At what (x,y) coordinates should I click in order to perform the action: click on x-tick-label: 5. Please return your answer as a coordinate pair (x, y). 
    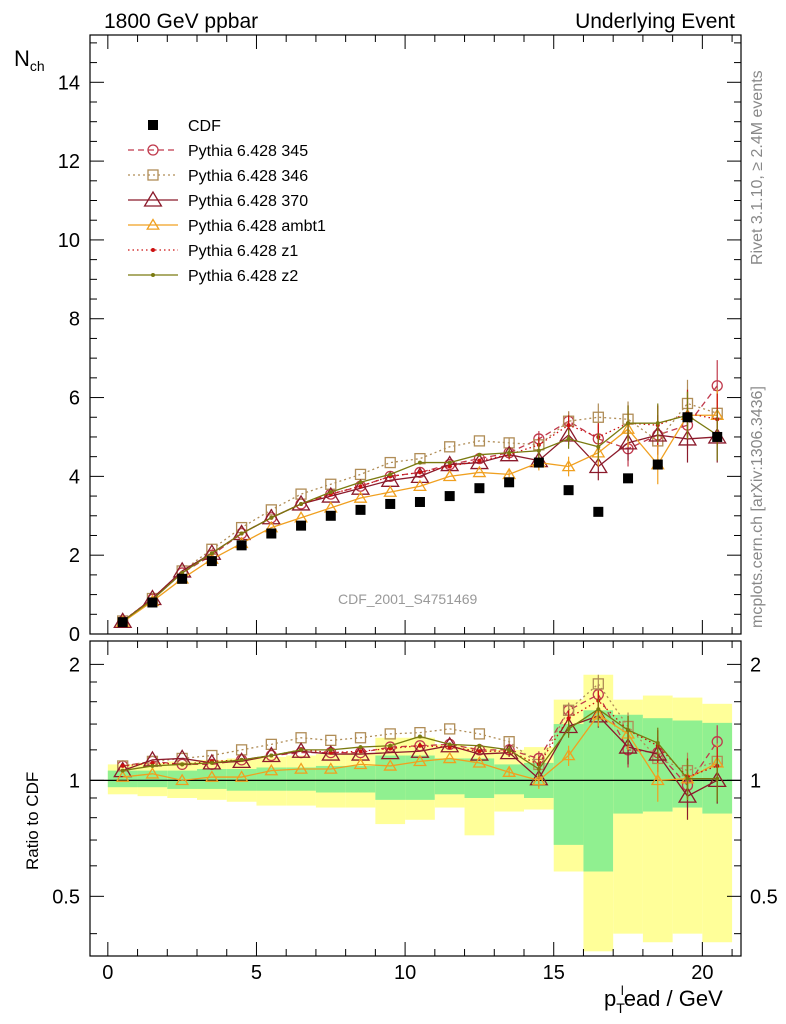
    Looking at the image, I should click on (256, 973).